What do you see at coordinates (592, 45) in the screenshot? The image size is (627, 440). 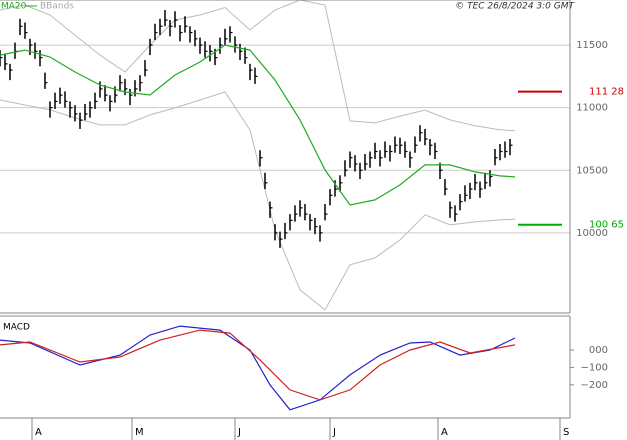 I see `y-tick-label: 11500` at bounding box center [592, 45].